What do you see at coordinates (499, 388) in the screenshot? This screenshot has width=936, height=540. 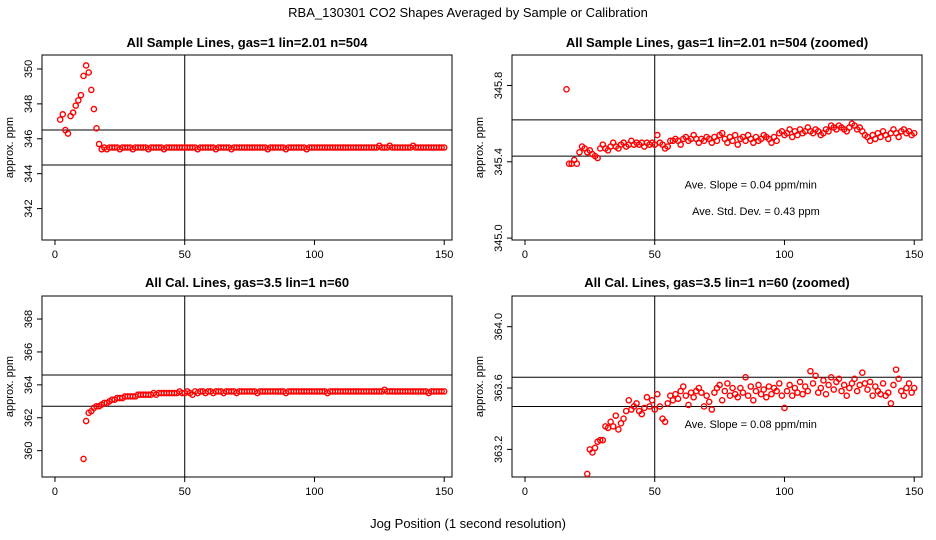 I see `y-tick-label: 363.6` at bounding box center [499, 388].